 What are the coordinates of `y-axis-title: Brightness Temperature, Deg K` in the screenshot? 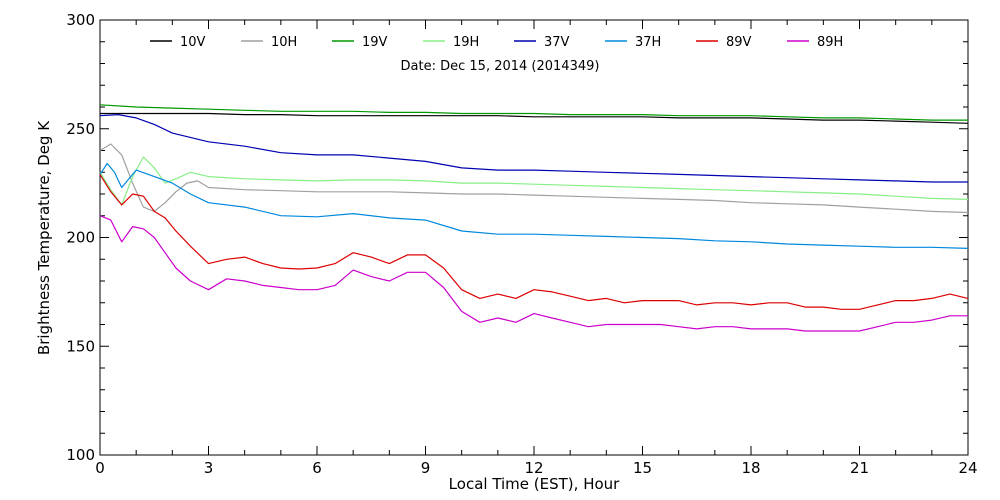 It's located at (44, 237).